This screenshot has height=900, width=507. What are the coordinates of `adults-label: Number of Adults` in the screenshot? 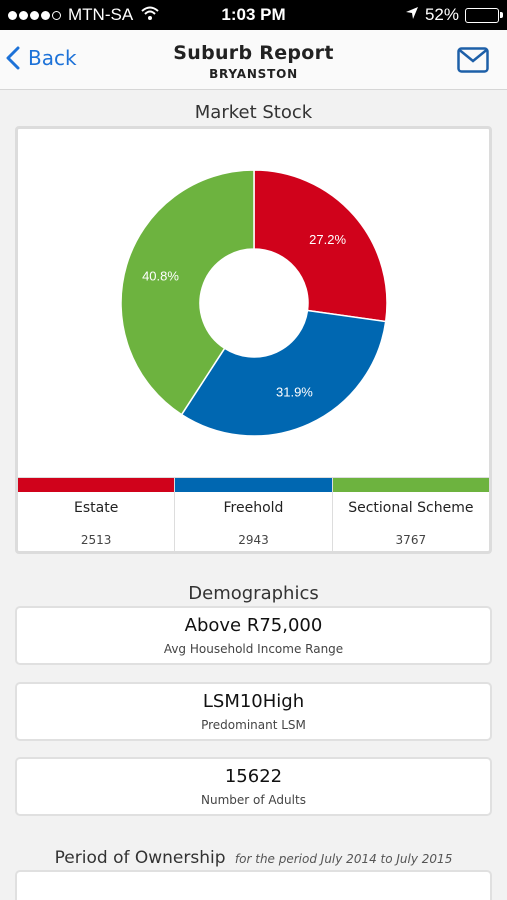 It's located at (253, 800).